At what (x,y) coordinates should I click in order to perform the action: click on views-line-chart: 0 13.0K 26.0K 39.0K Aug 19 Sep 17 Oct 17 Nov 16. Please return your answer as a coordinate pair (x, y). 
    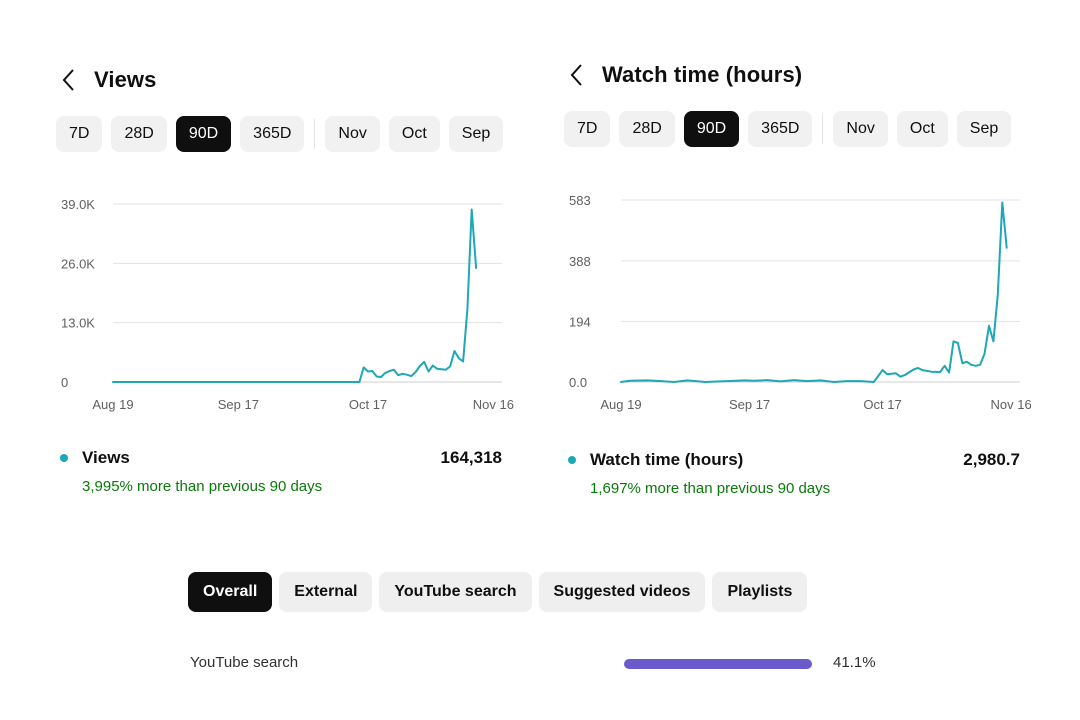
    Looking at the image, I should click on (287, 304).